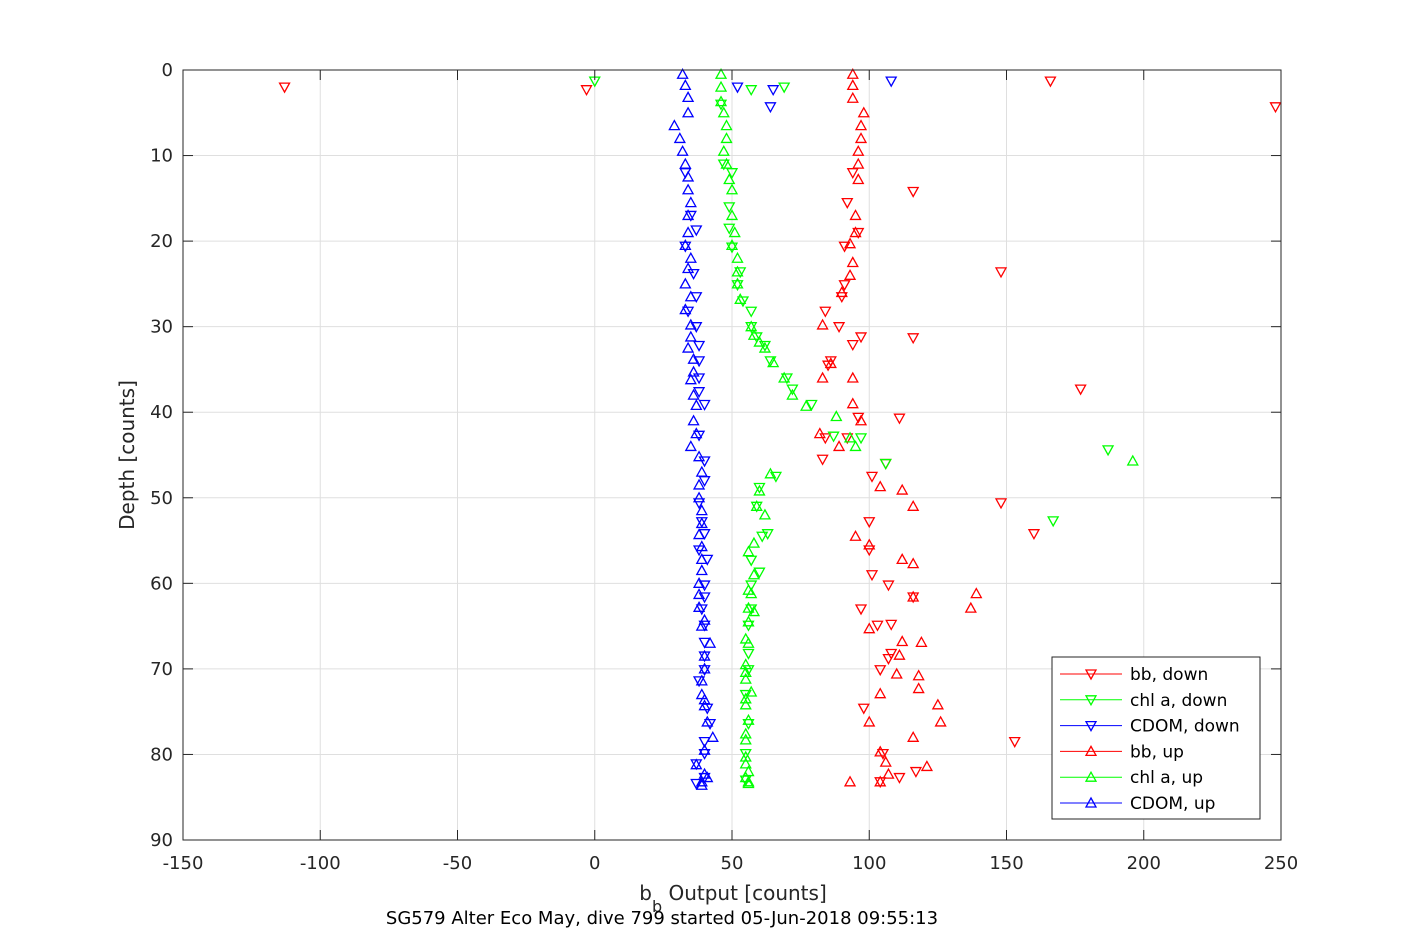 This screenshot has height=945, width=1417. Describe the element at coordinates (1006, 863) in the screenshot. I see `x-tick-label: 150` at that location.